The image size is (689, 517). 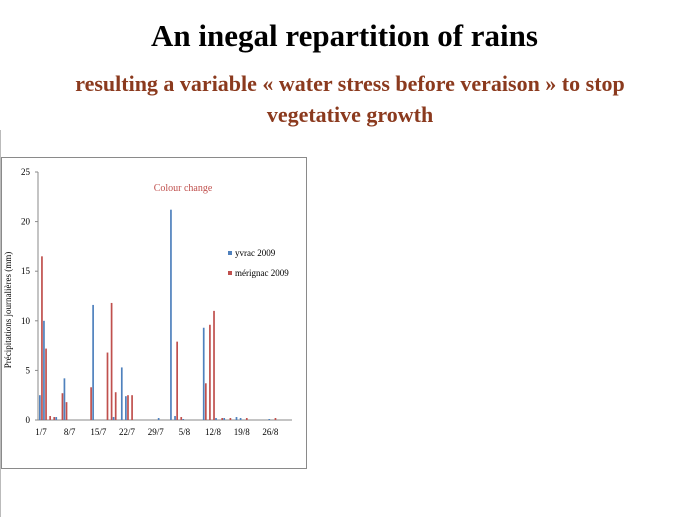 What do you see at coordinates (255, 253) in the screenshot?
I see `legend-label-yvrac: yvrac 2009` at bounding box center [255, 253].